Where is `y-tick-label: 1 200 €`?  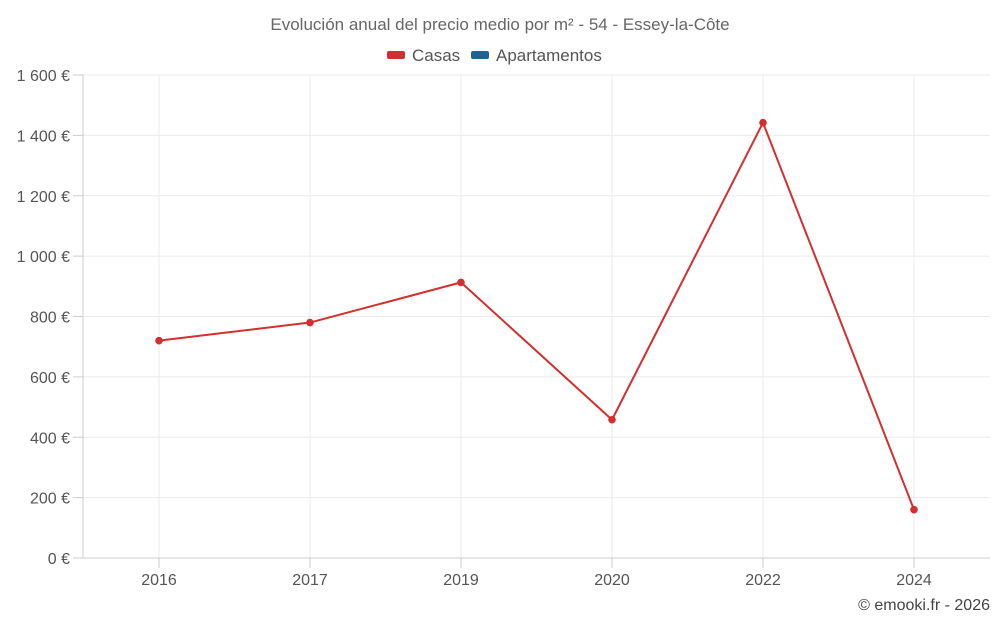 y-tick-label: 1 200 € is located at coordinates (43, 197).